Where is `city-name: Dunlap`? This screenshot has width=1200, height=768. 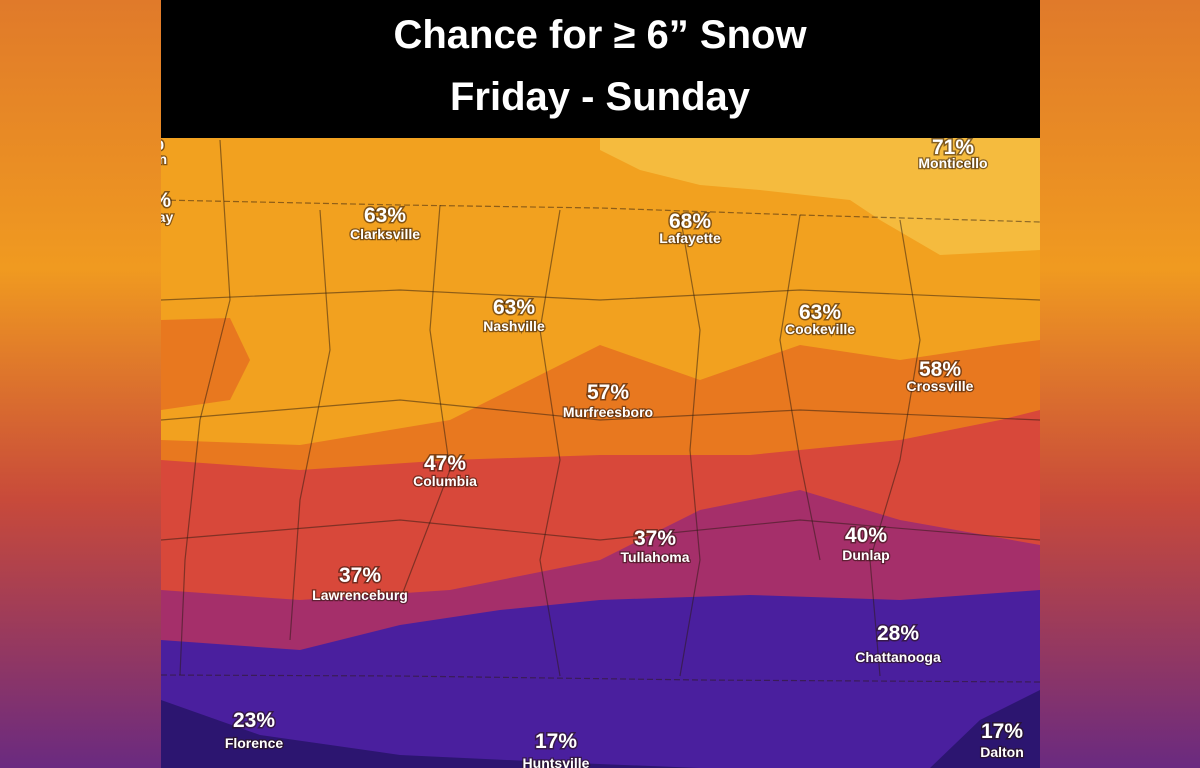
city-name: Dunlap is located at coordinates (865, 555).